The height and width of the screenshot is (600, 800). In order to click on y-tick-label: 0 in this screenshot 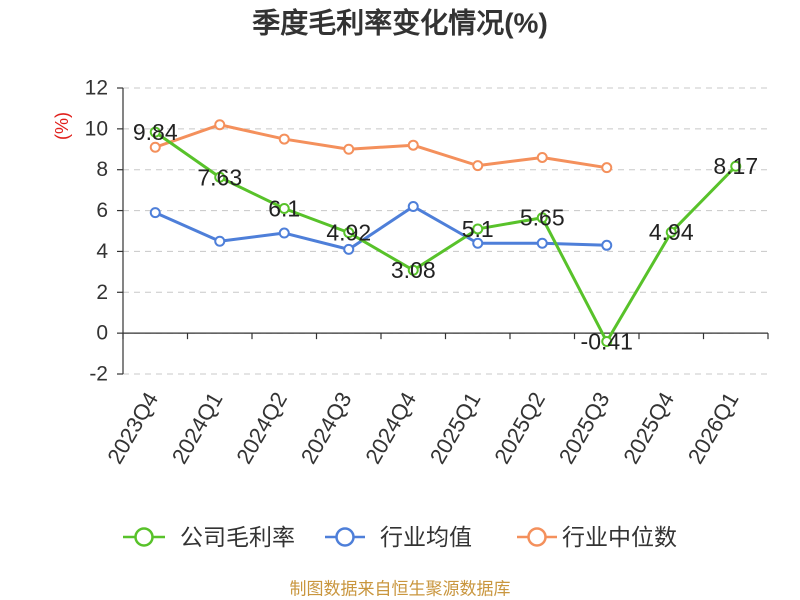, I will do `click(102, 333)`.